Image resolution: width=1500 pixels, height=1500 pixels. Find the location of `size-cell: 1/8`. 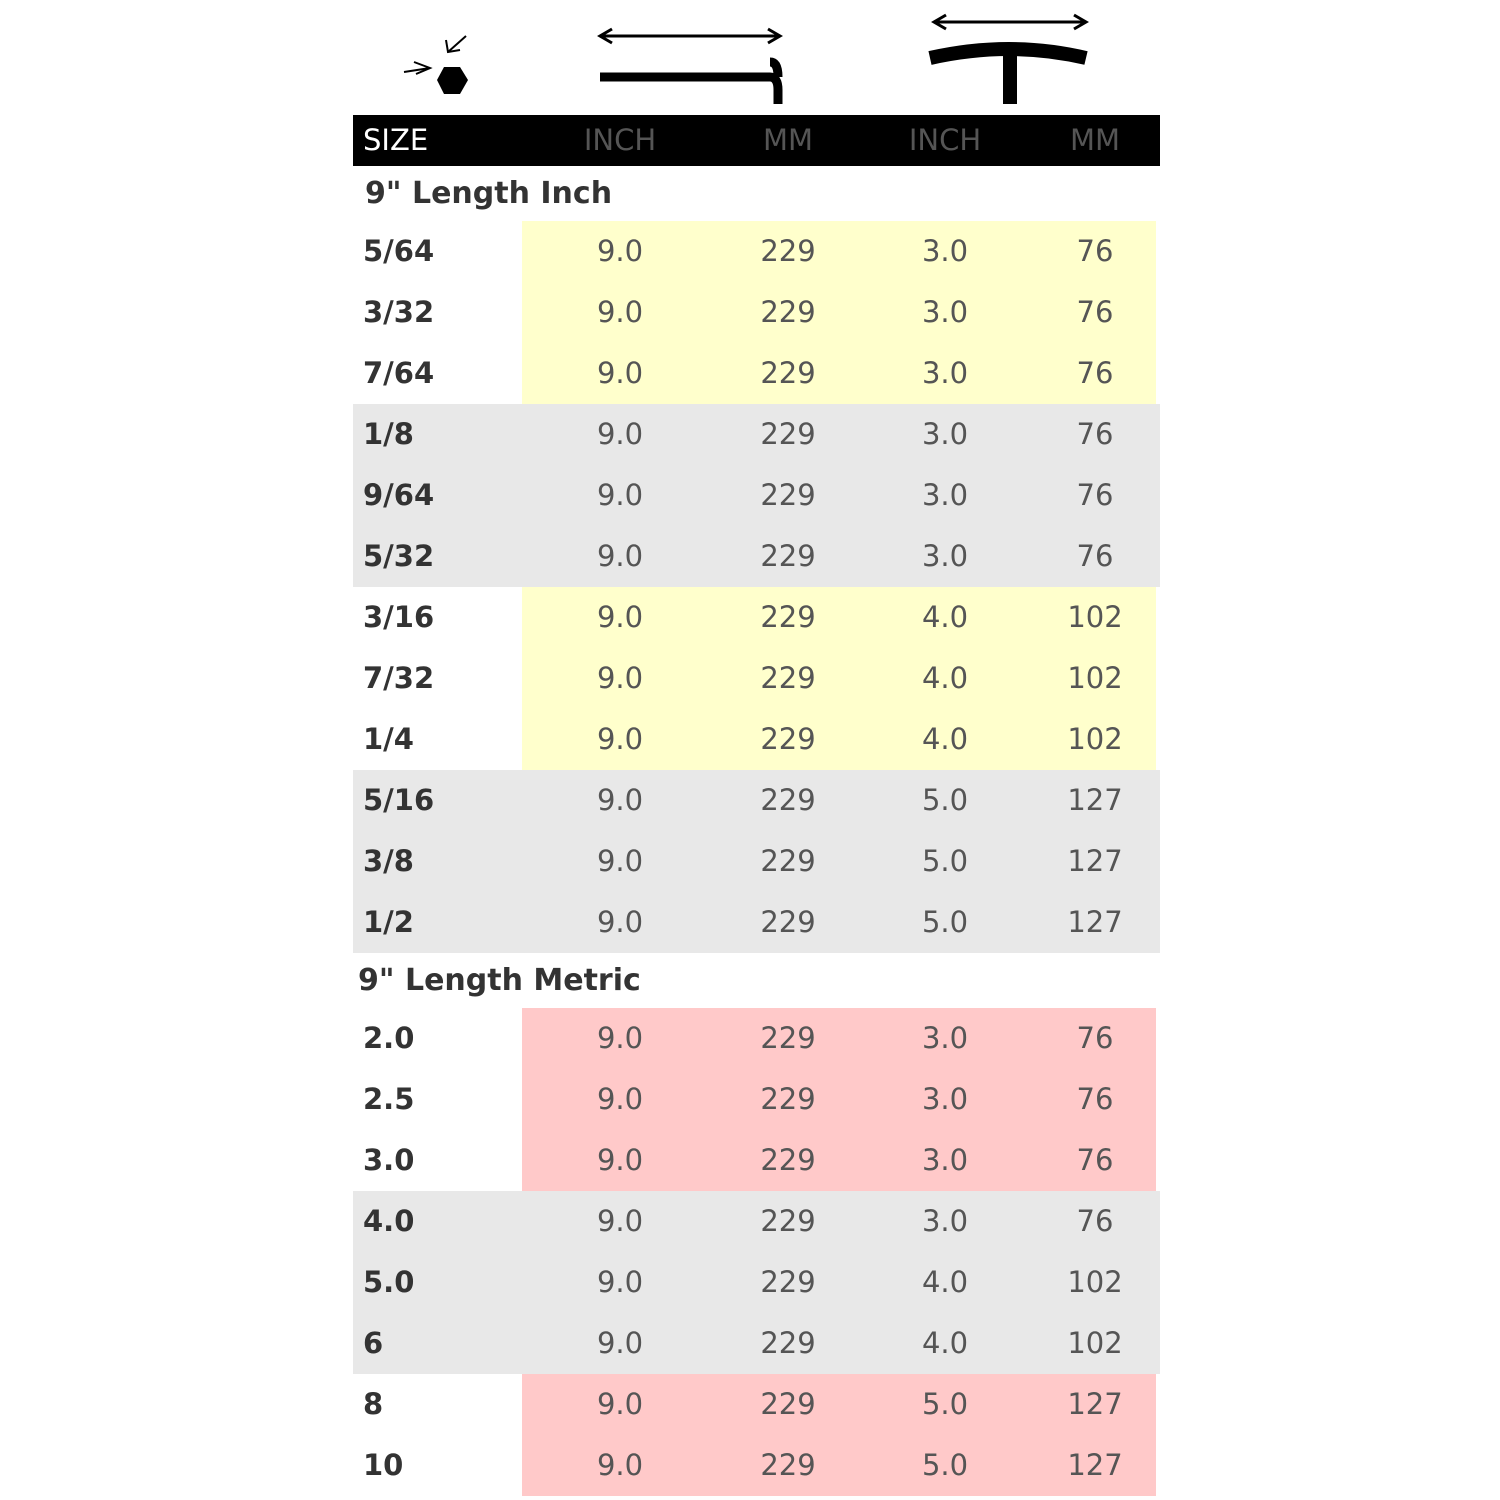

size-cell: 1/8 is located at coordinates (388, 434).